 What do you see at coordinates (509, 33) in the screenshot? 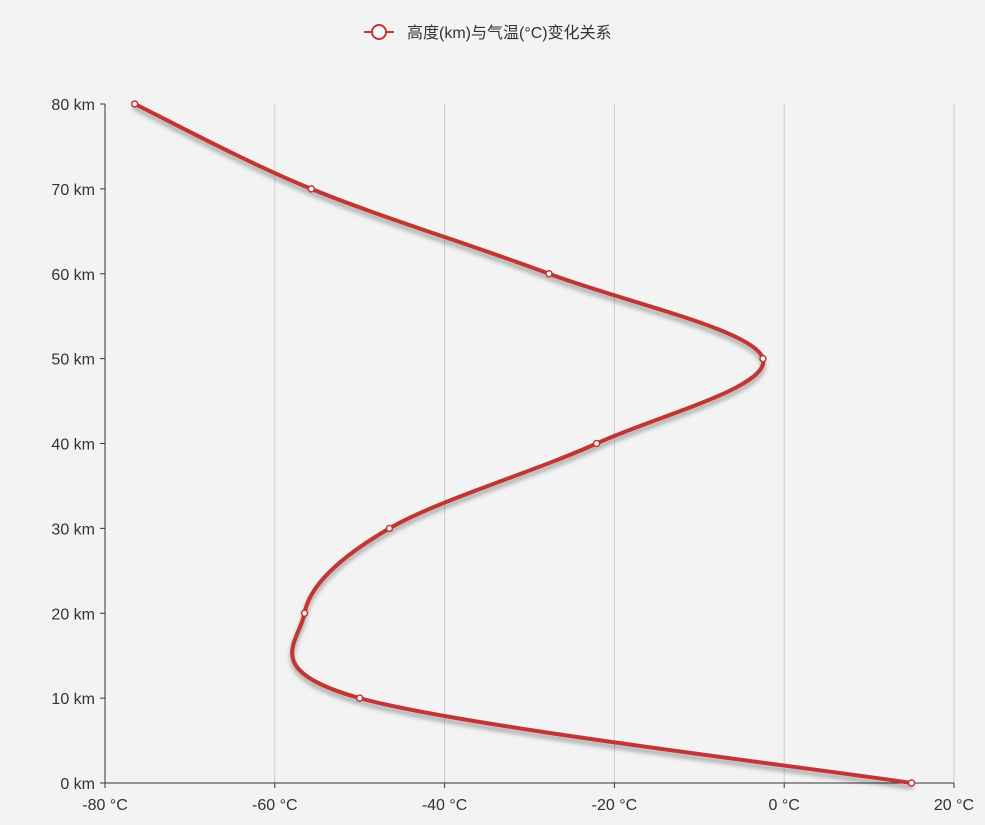
I see `legend-label: 高度(km)与气温(°C)变化关系` at bounding box center [509, 33].